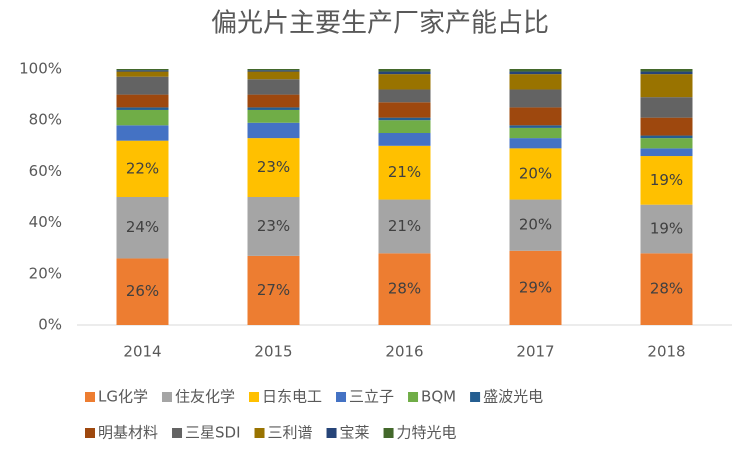 Image resolution: width=739 pixels, height=458 pixels. I want to click on data-label: 27%, so click(273, 290).